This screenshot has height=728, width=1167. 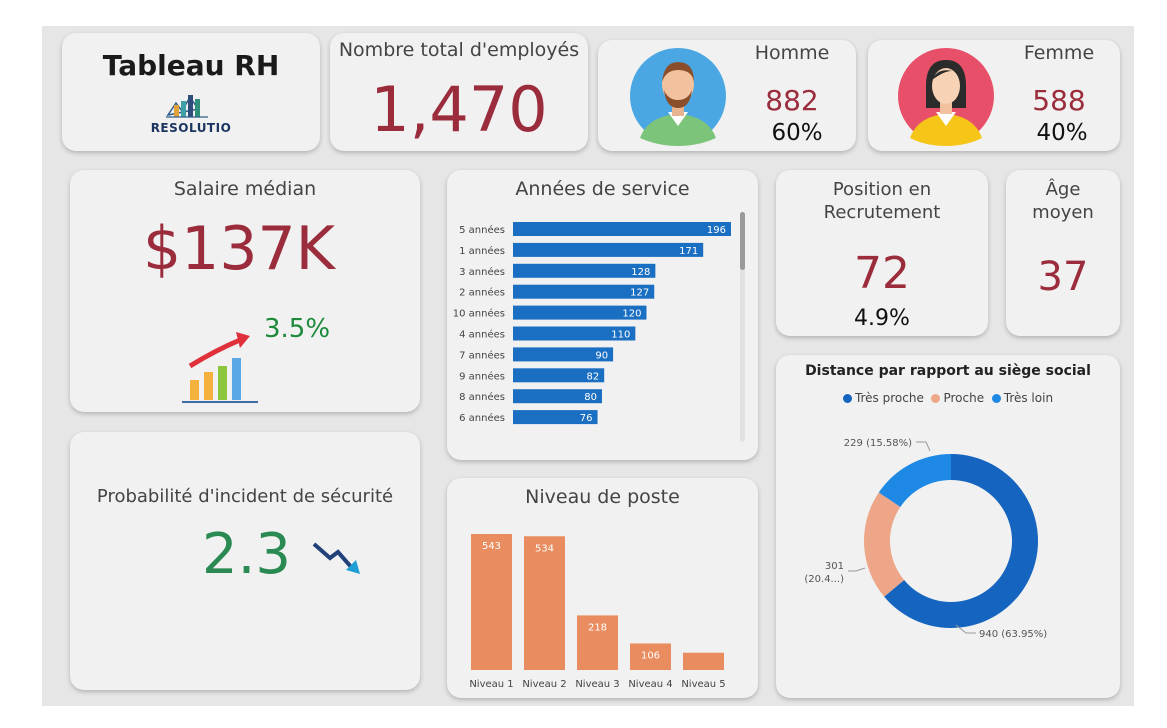 What do you see at coordinates (727, 95) in the screenshot?
I see `homme-card: Homme 882 60%` at bounding box center [727, 95].